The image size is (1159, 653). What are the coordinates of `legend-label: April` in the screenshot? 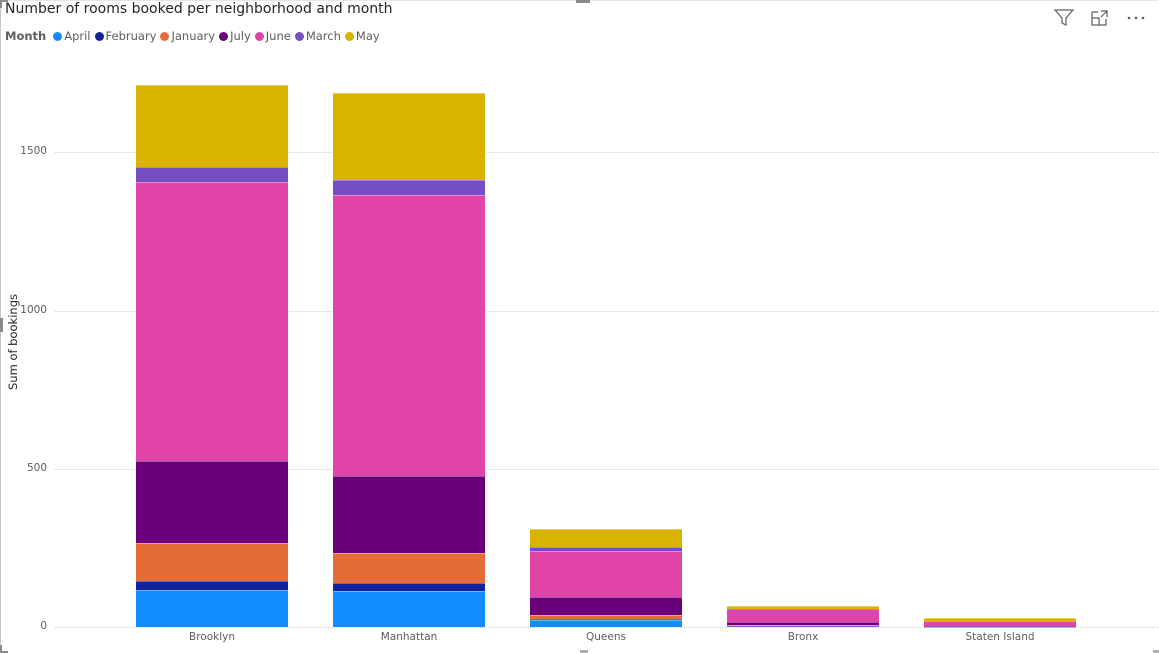 It's located at (77, 36).